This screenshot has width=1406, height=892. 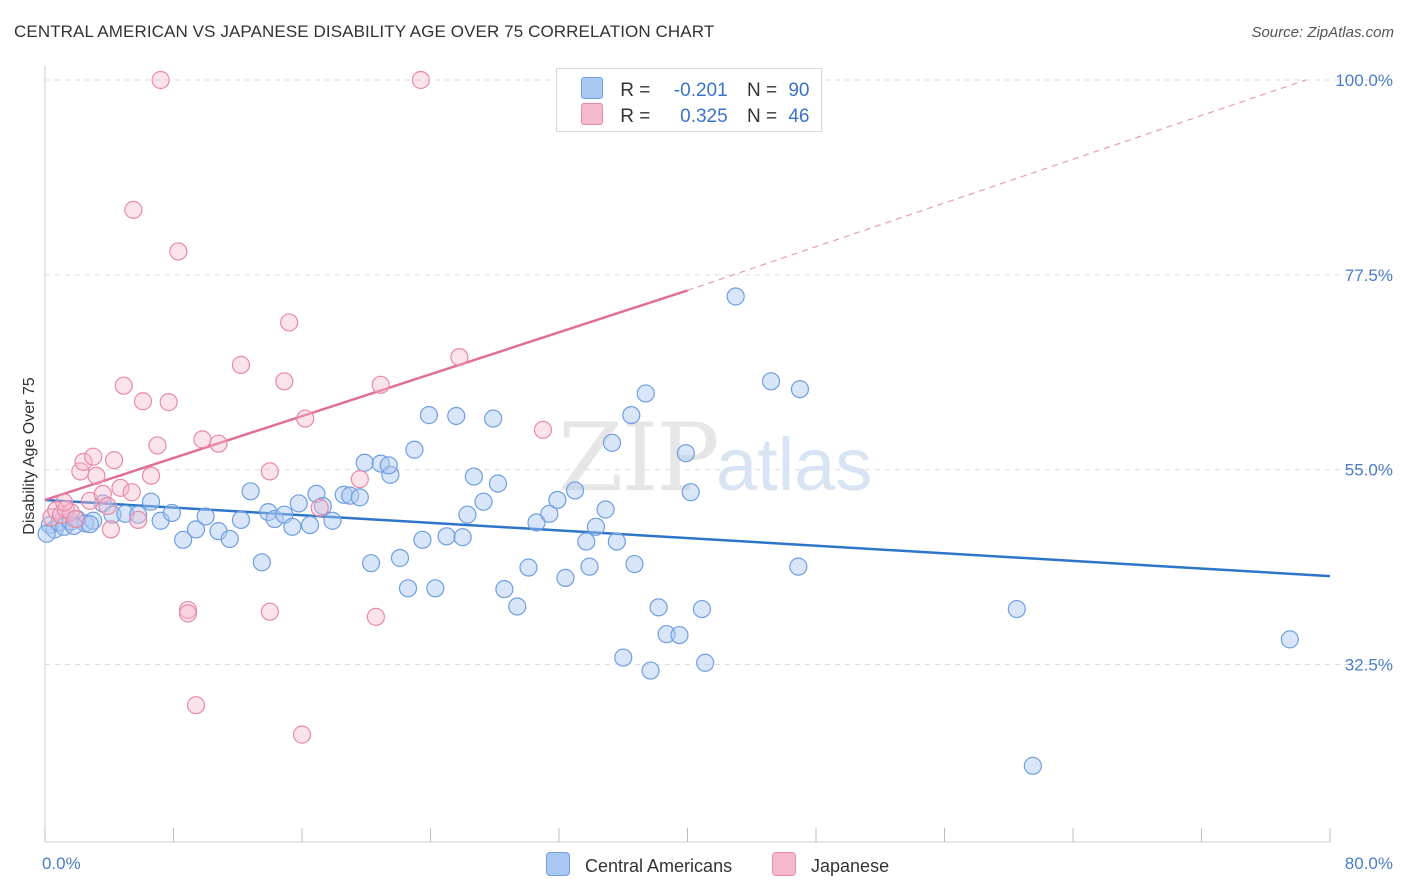 I want to click on watermark-atlas: atlas, so click(x=794, y=464).